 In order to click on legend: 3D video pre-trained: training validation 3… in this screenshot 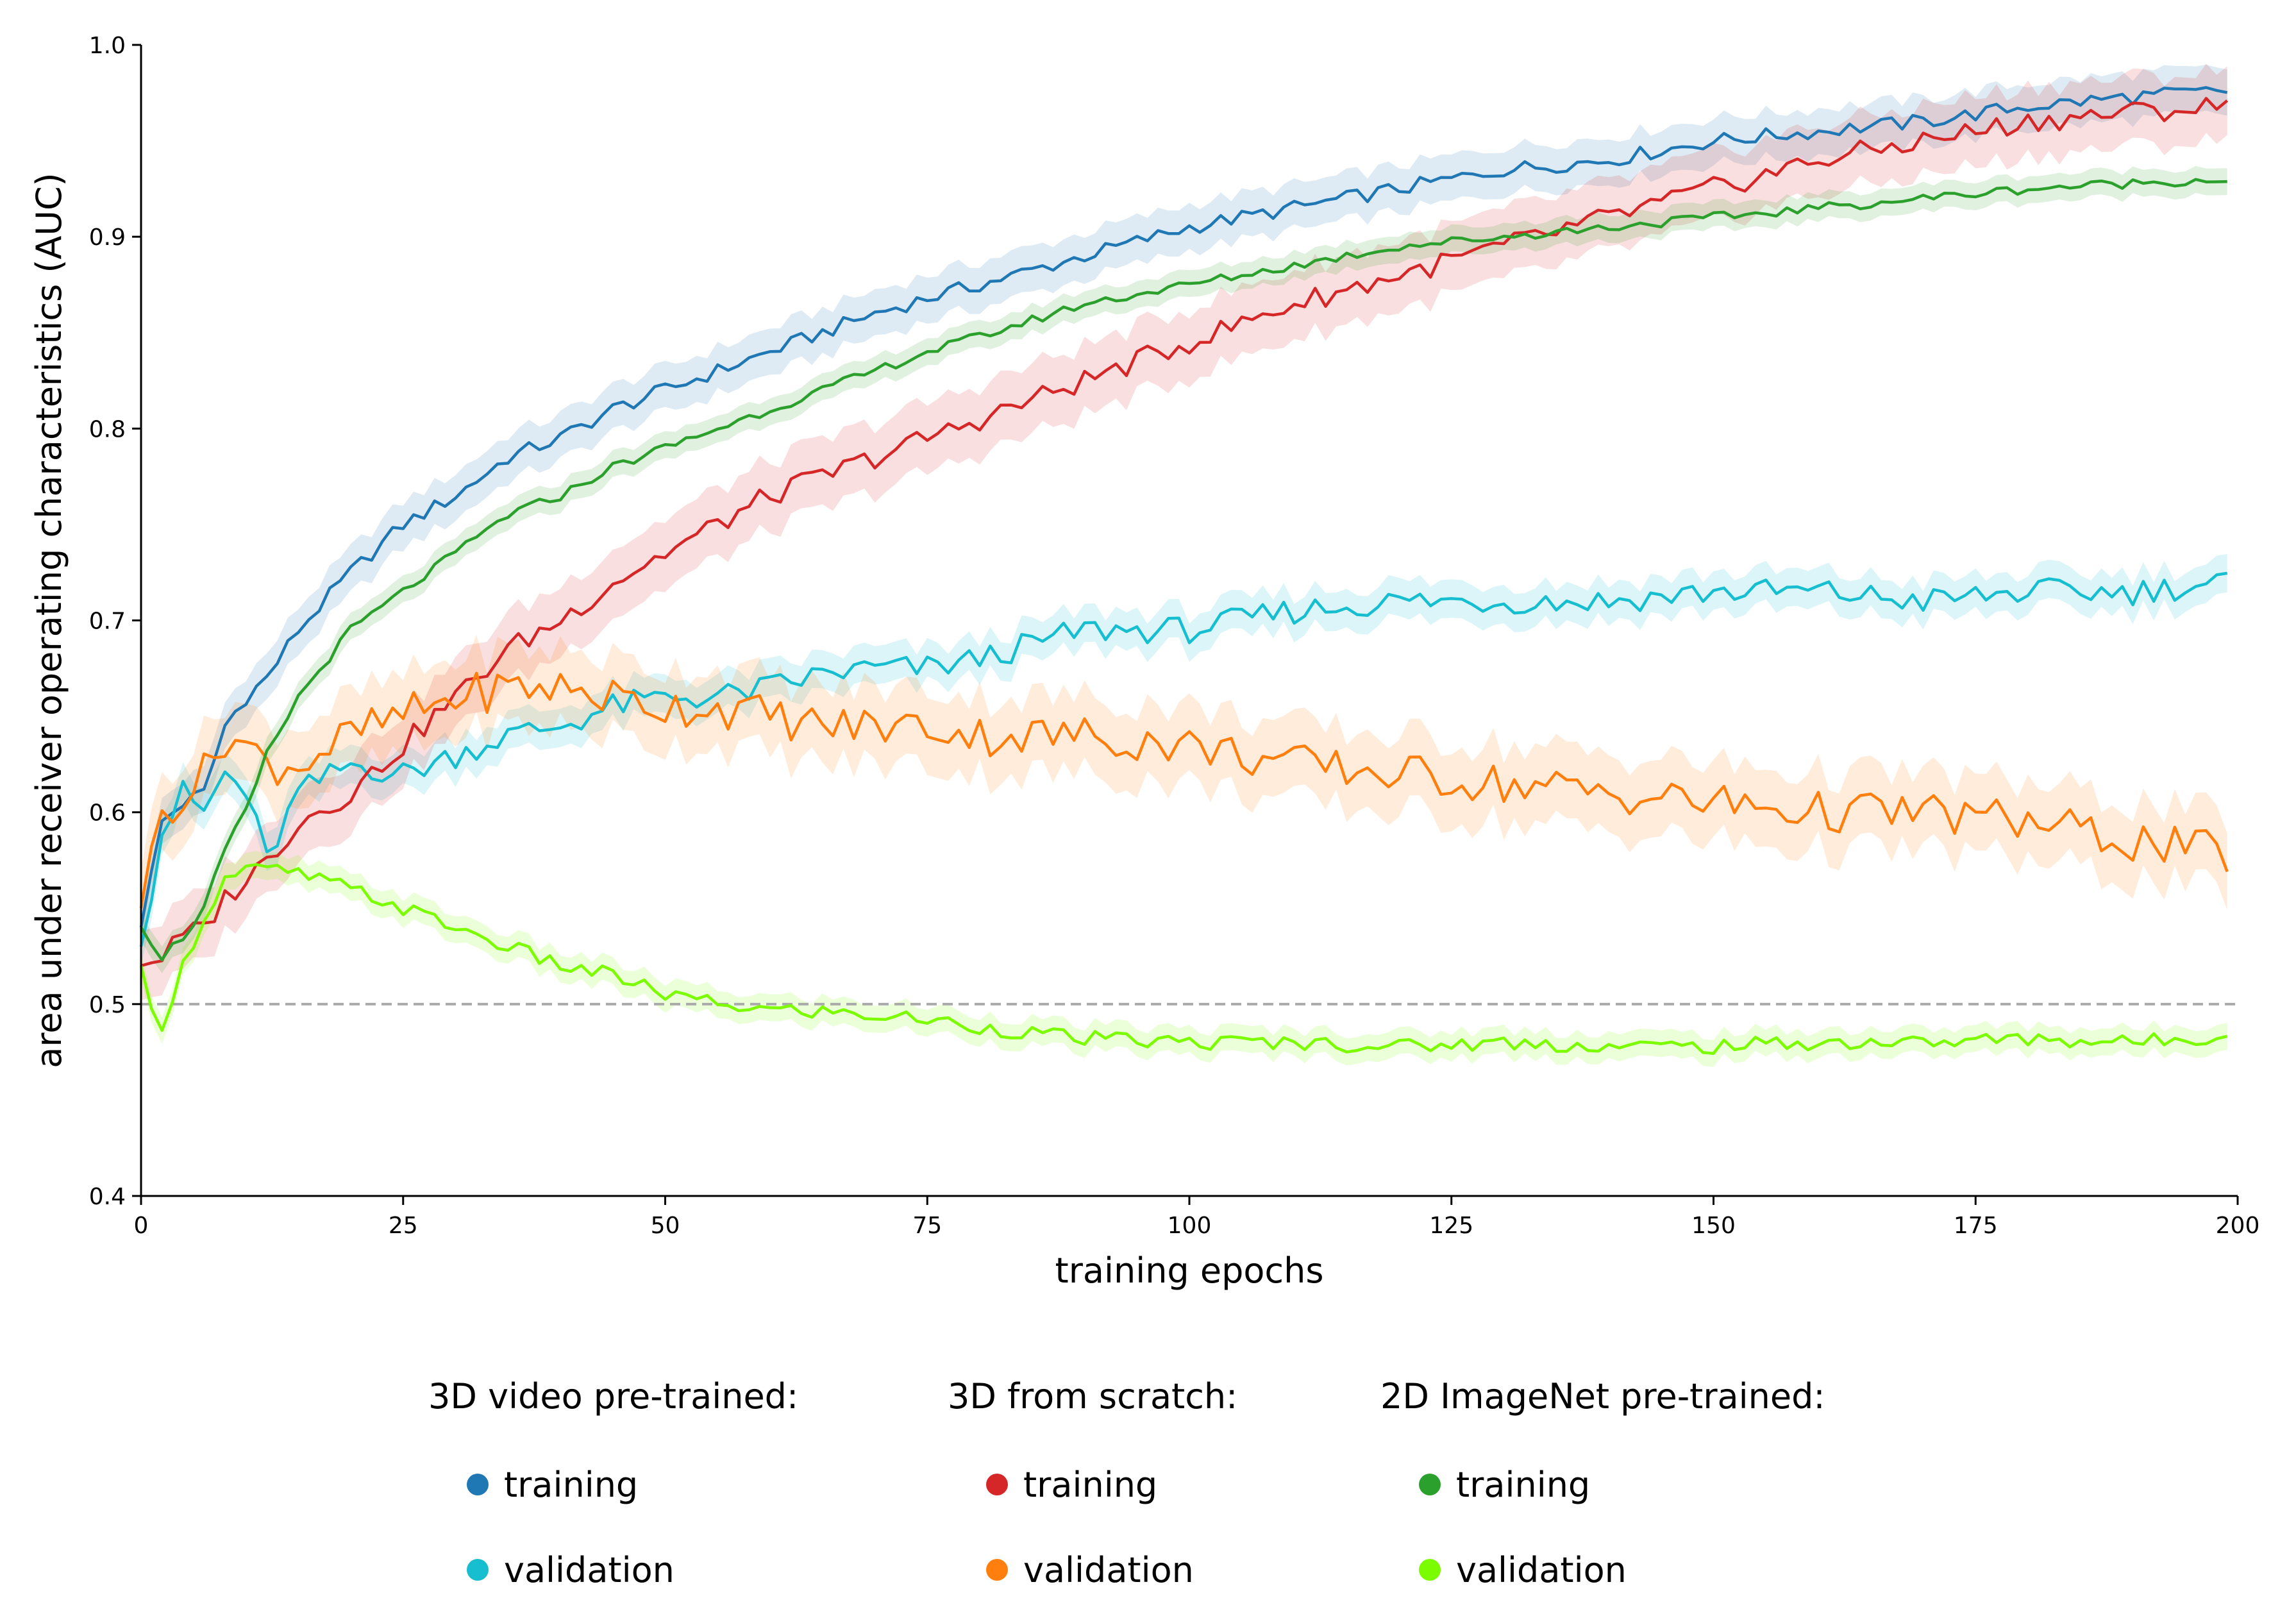, I will do `click(1126, 1483)`.